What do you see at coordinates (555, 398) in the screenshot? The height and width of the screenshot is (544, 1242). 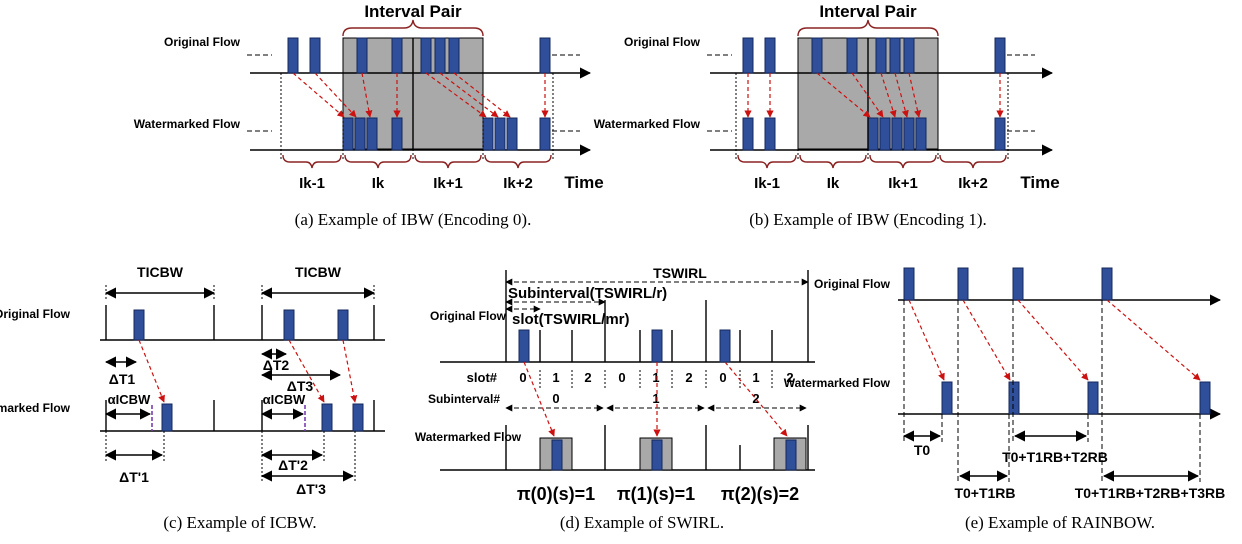 I see `subinterval-number: 0` at bounding box center [555, 398].